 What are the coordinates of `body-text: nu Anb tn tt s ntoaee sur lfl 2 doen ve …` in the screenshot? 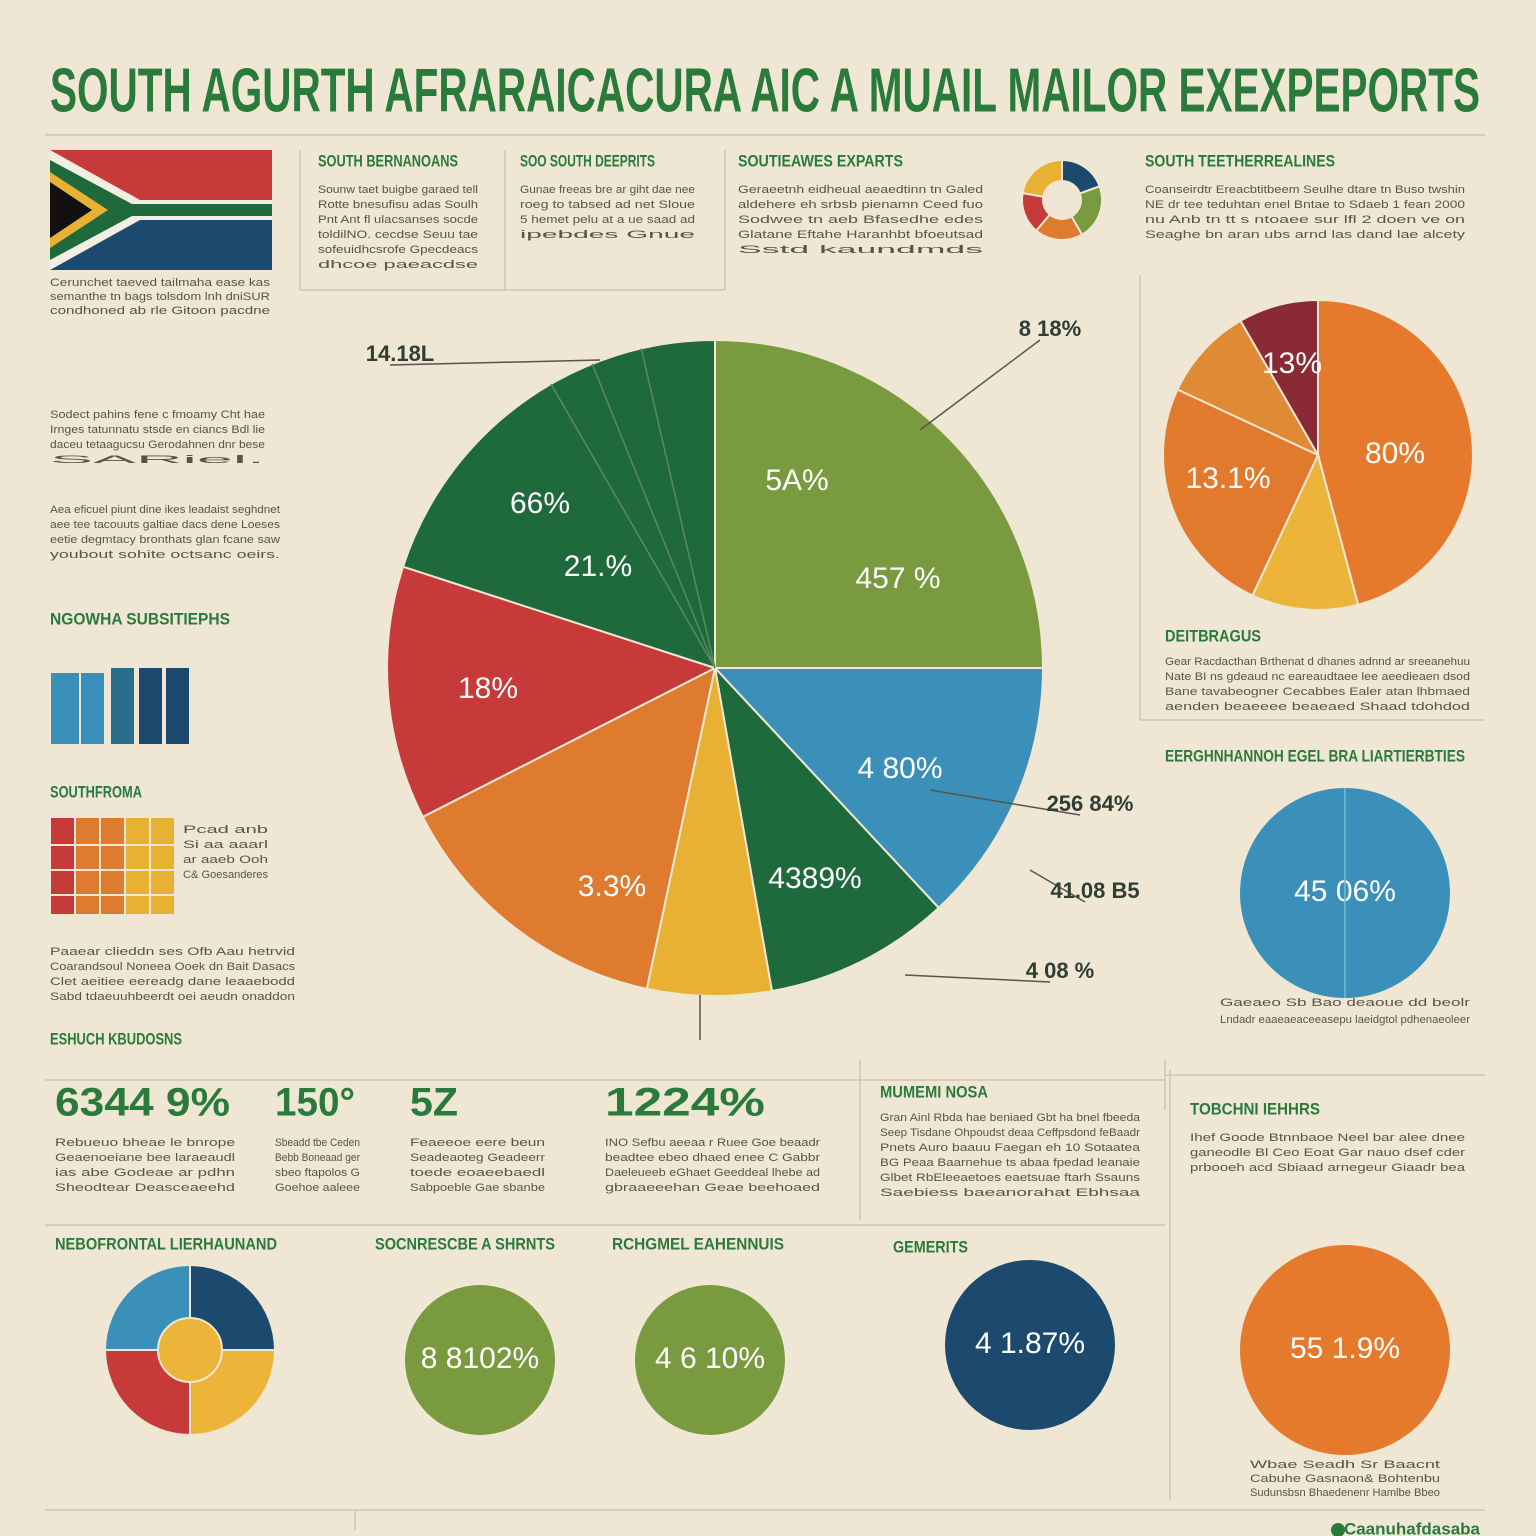 It's located at (1305, 220).